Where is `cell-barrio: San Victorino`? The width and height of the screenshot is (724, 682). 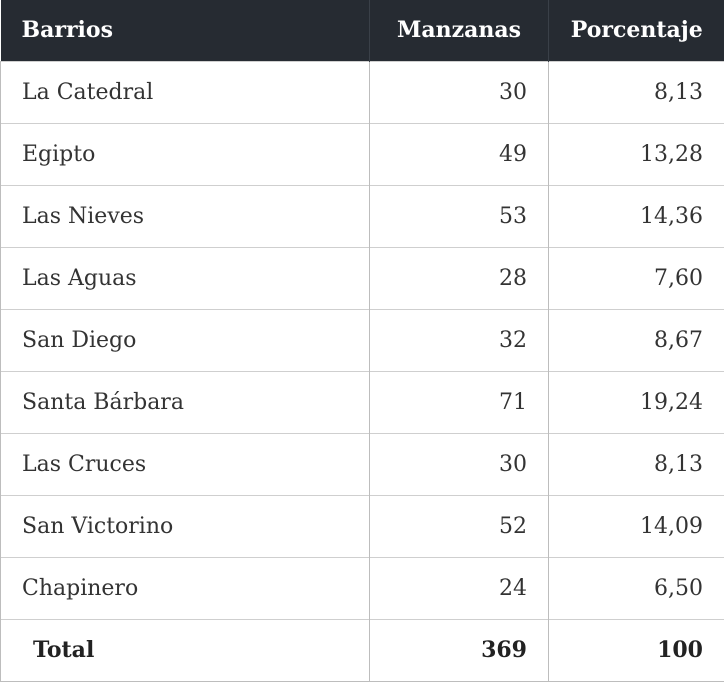
cell-barrio: San Victorino is located at coordinates (185, 526).